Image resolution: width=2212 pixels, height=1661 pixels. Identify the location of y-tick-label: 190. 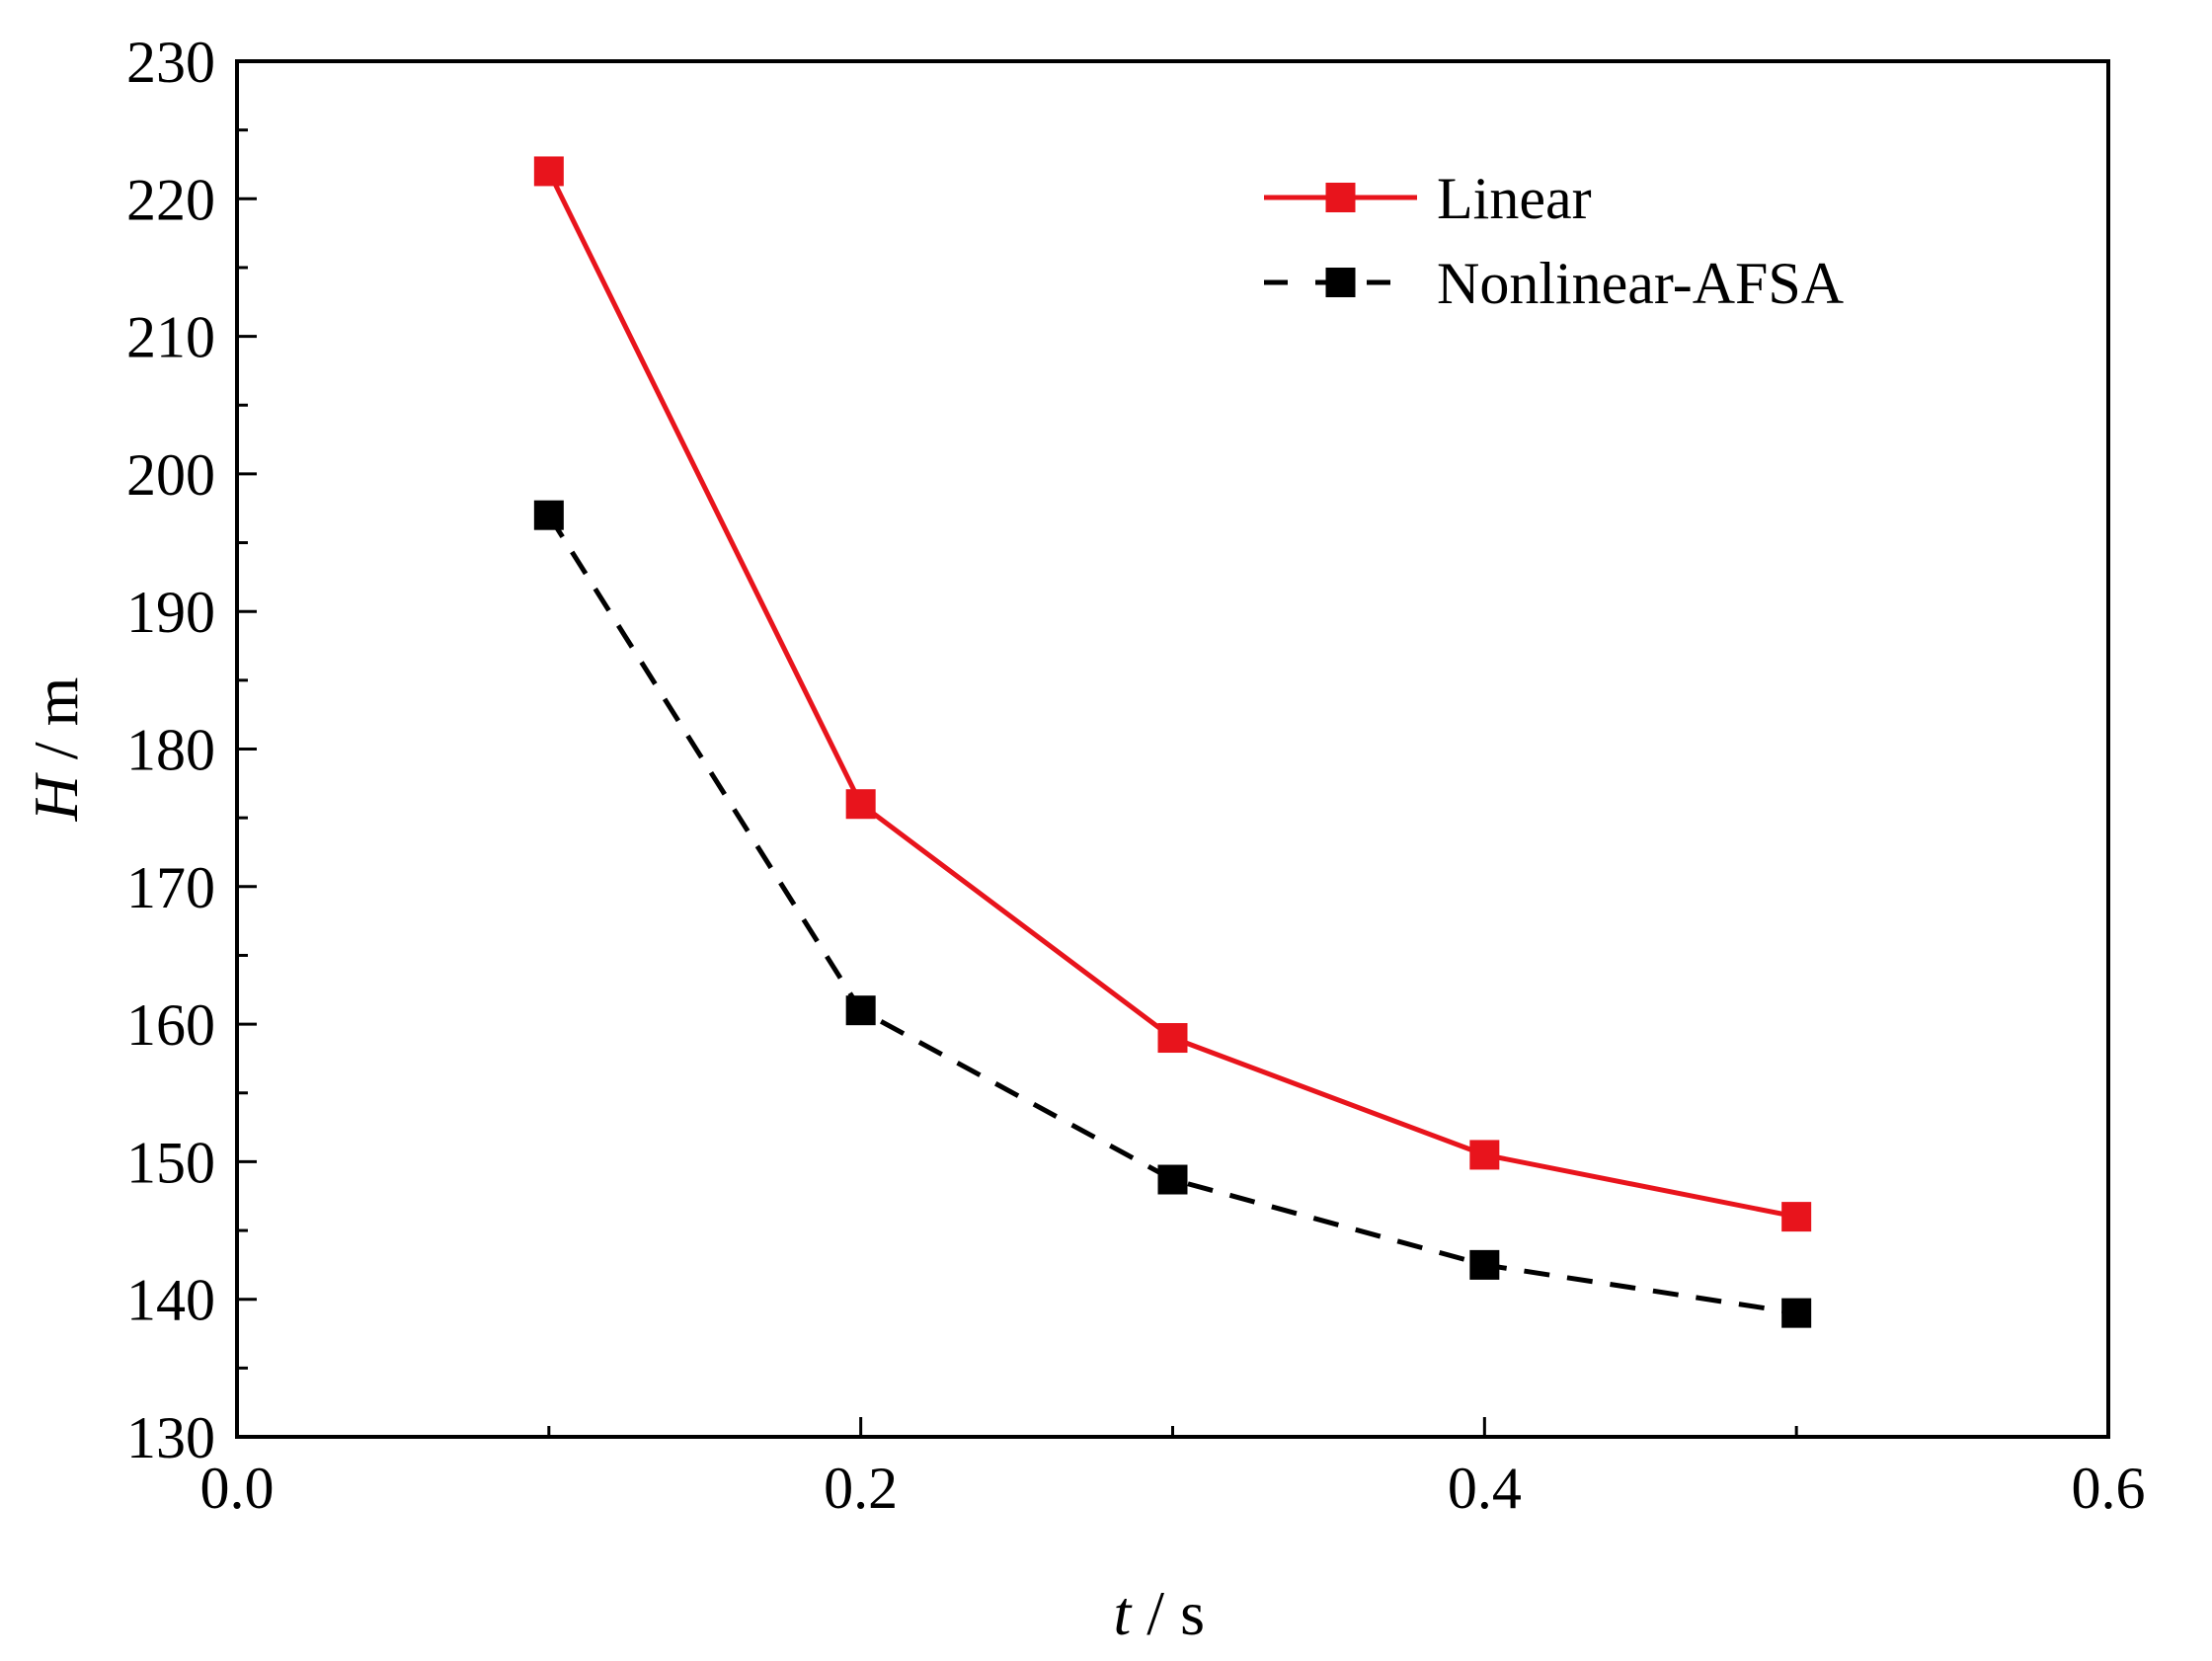
(171, 613).